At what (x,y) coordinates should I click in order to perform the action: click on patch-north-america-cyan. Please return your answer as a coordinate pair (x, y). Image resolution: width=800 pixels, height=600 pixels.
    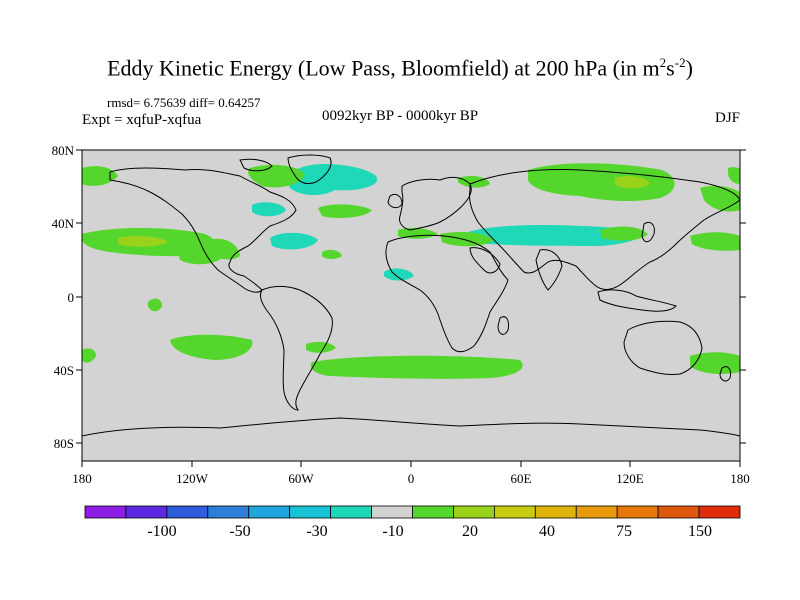
    Looking at the image, I should click on (269, 209).